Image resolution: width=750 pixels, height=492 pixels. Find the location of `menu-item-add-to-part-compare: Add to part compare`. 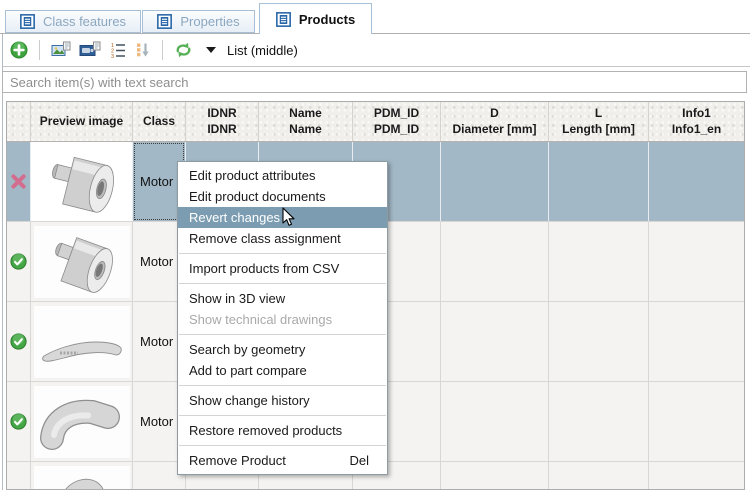

menu-item-add-to-part-compare: Add to part compare is located at coordinates (282, 370).